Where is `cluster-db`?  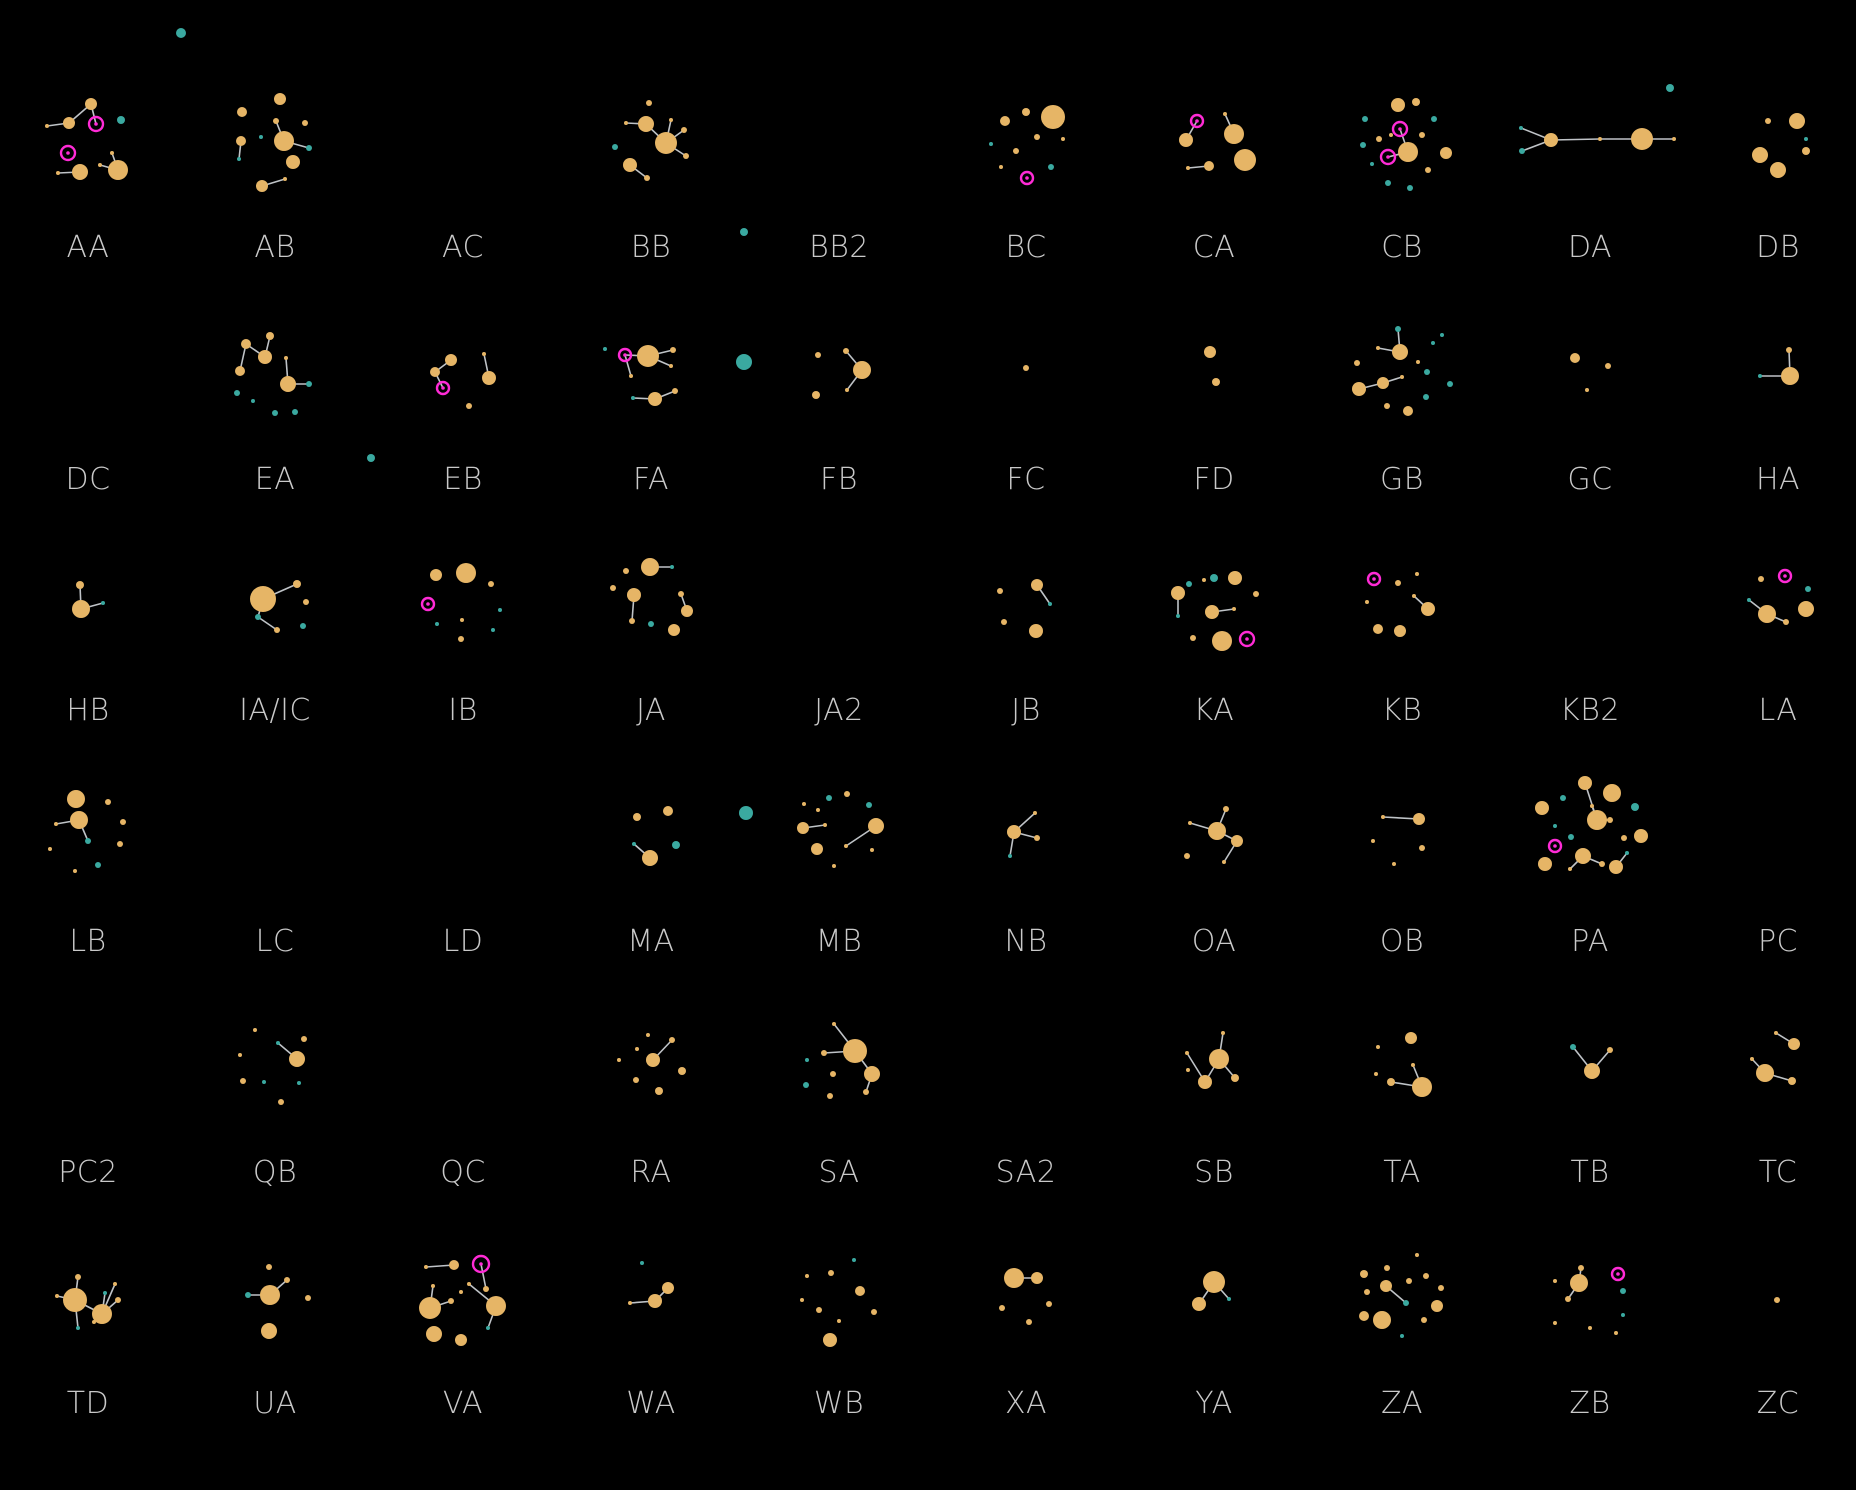 cluster-db is located at coordinates (1781, 145).